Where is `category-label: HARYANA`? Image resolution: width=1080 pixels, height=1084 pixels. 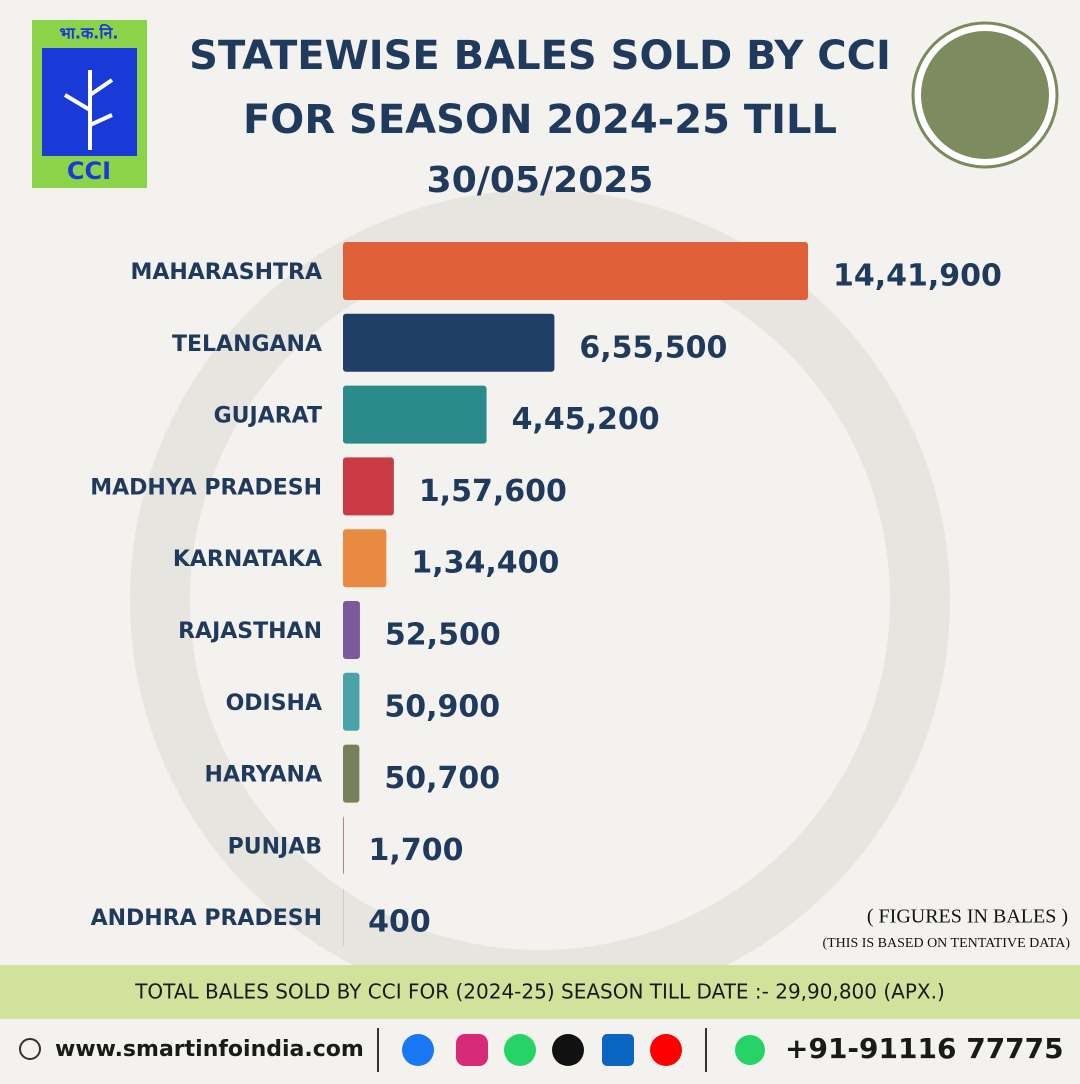 category-label: HARYANA is located at coordinates (263, 775).